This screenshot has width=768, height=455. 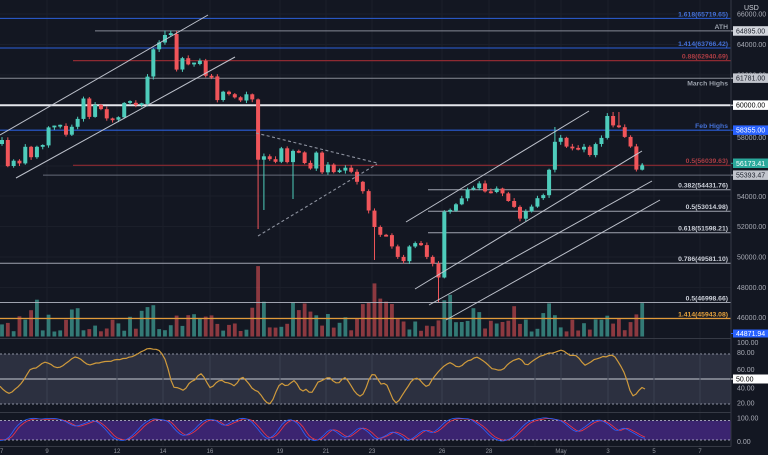 What do you see at coordinates (750, 31) in the screenshot?
I see `svg-text: 64895.00` at bounding box center [750, 31].